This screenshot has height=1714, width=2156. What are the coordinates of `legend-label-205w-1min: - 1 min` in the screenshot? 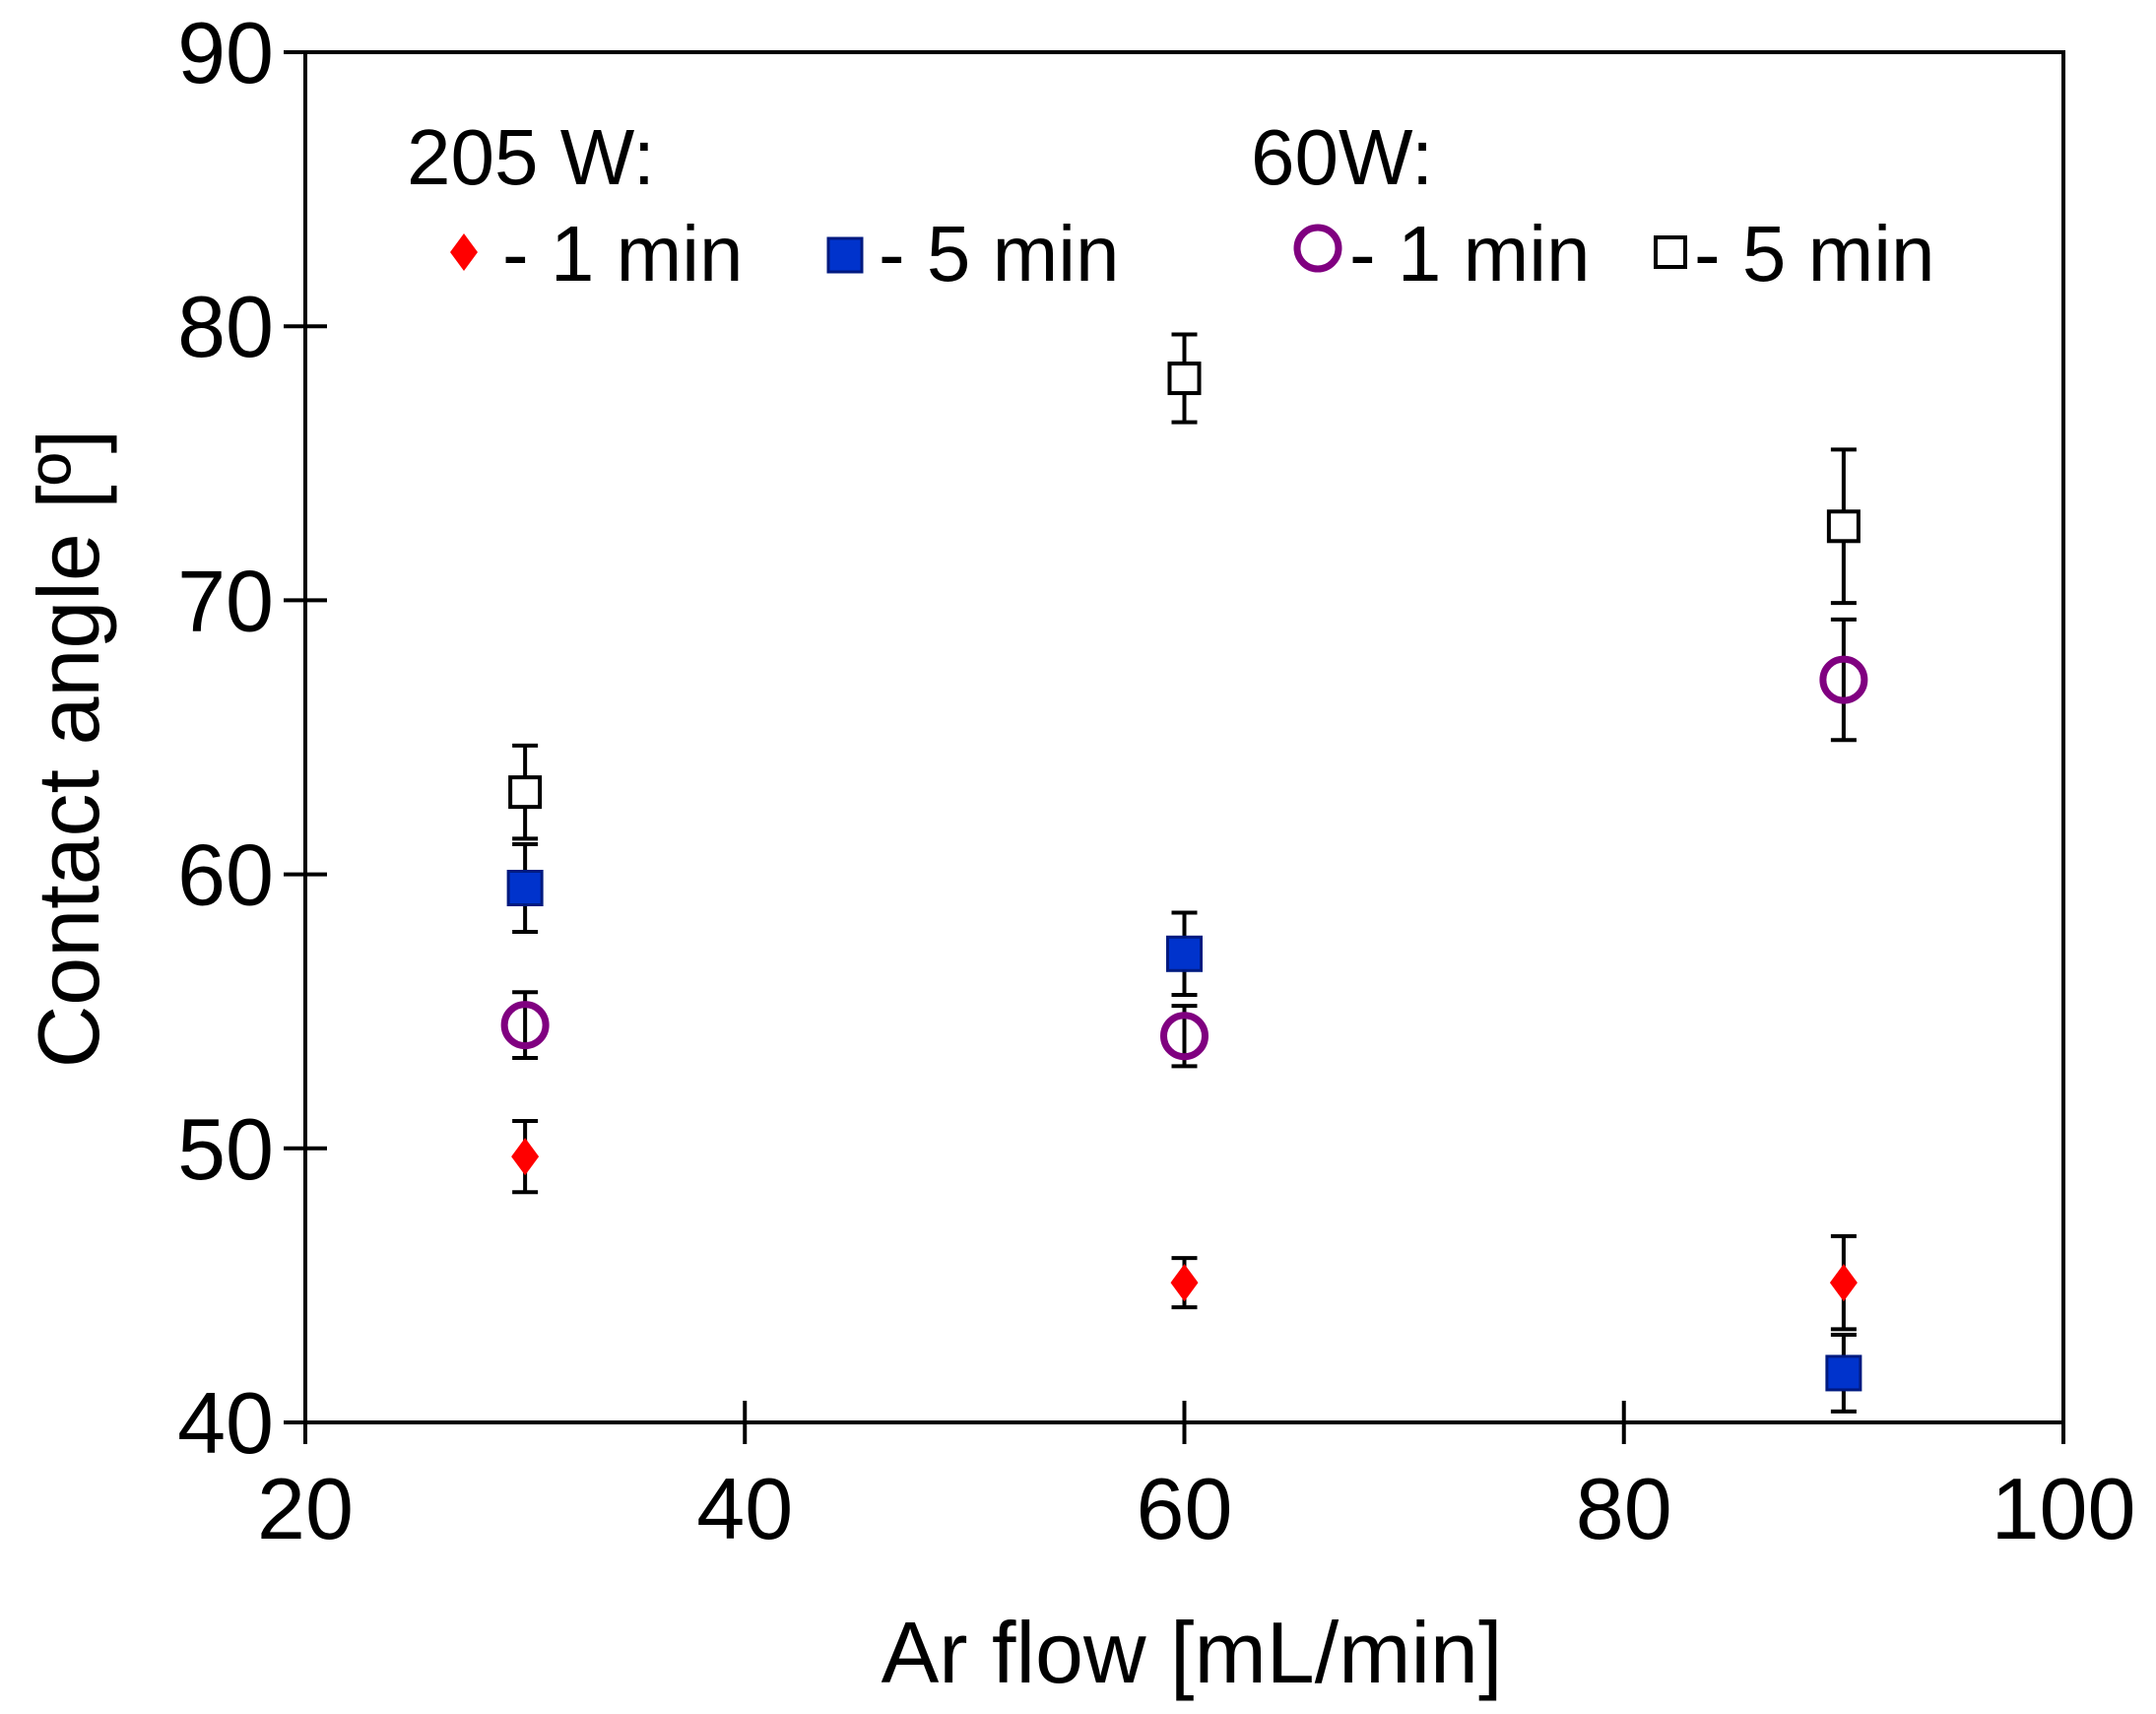 It's located at (623, 254).